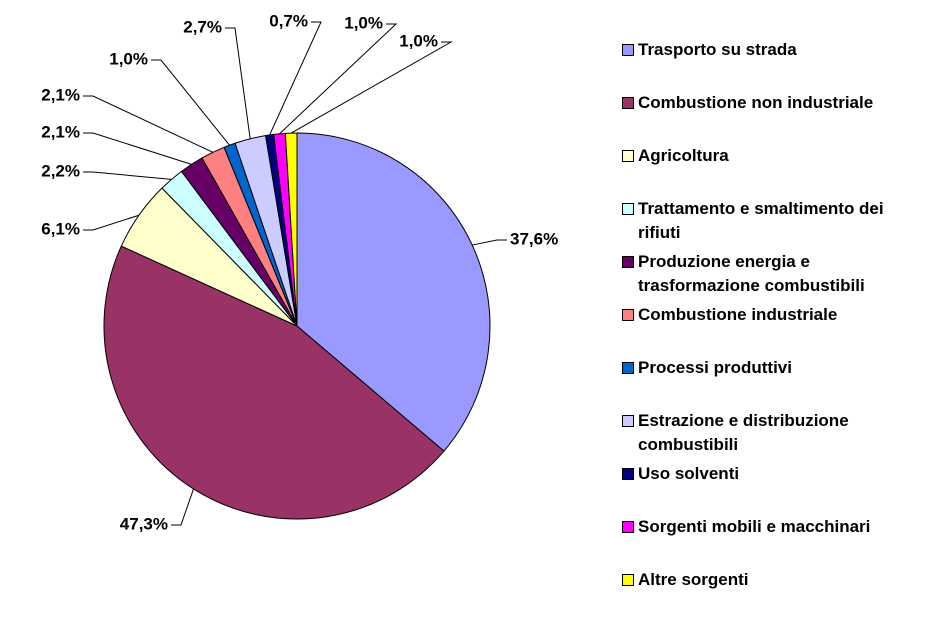 This screenshot has width=926, height=632. Describe the element at coordinates (683, 155) in the screenshot. I see `legend-label: Agricoltura` at that location.